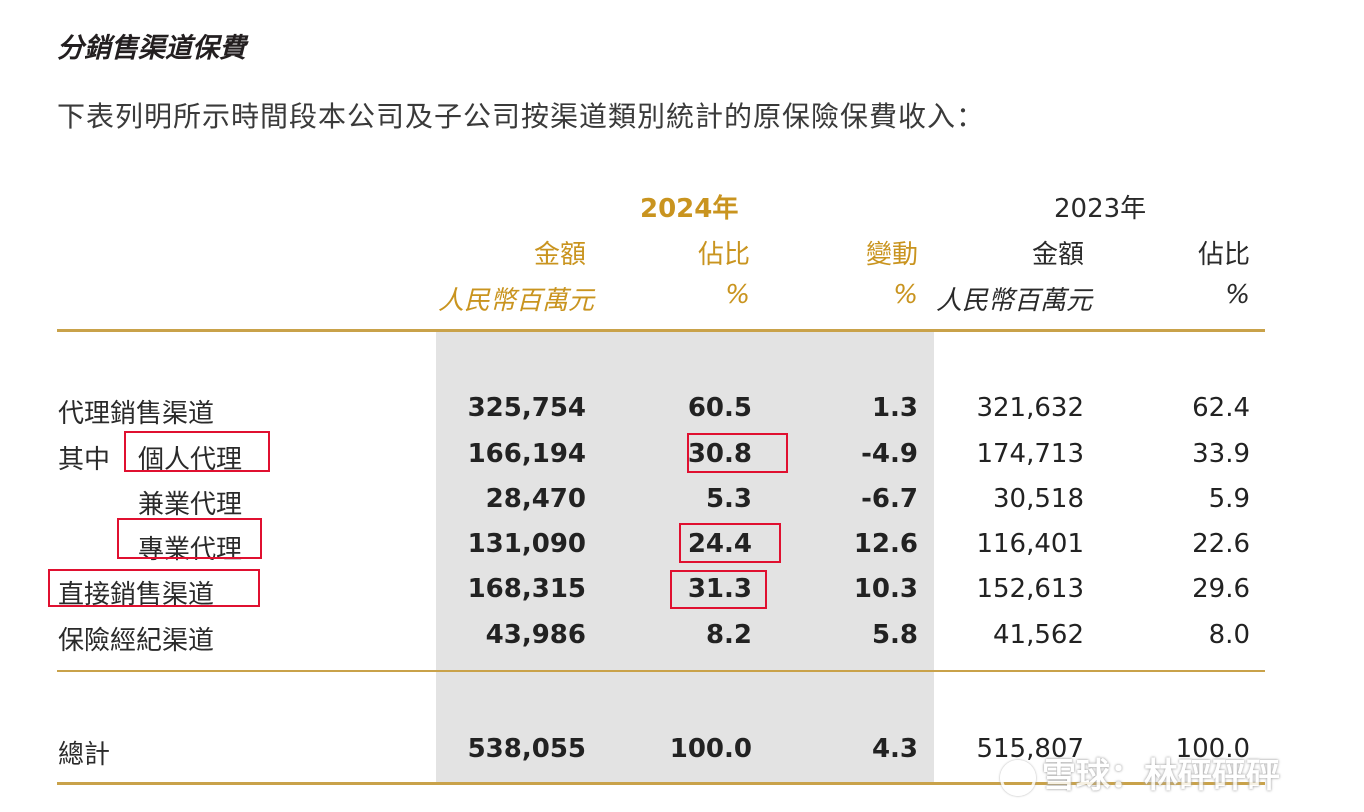 The height and width of the screenshot is (812, 1364). What do you see at coordinates (728, 499) in the screenshot?
I see `cell-pct24: 5.3` at bounding box center [728, 499].